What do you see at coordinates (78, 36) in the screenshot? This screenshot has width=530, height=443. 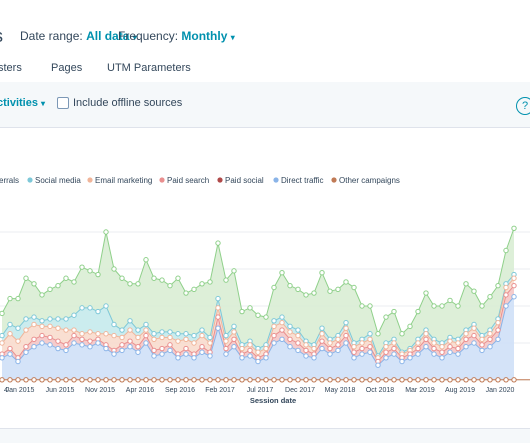 I see `date-range-filter: Date range: All data ▾` at bounding box center [78, 36].